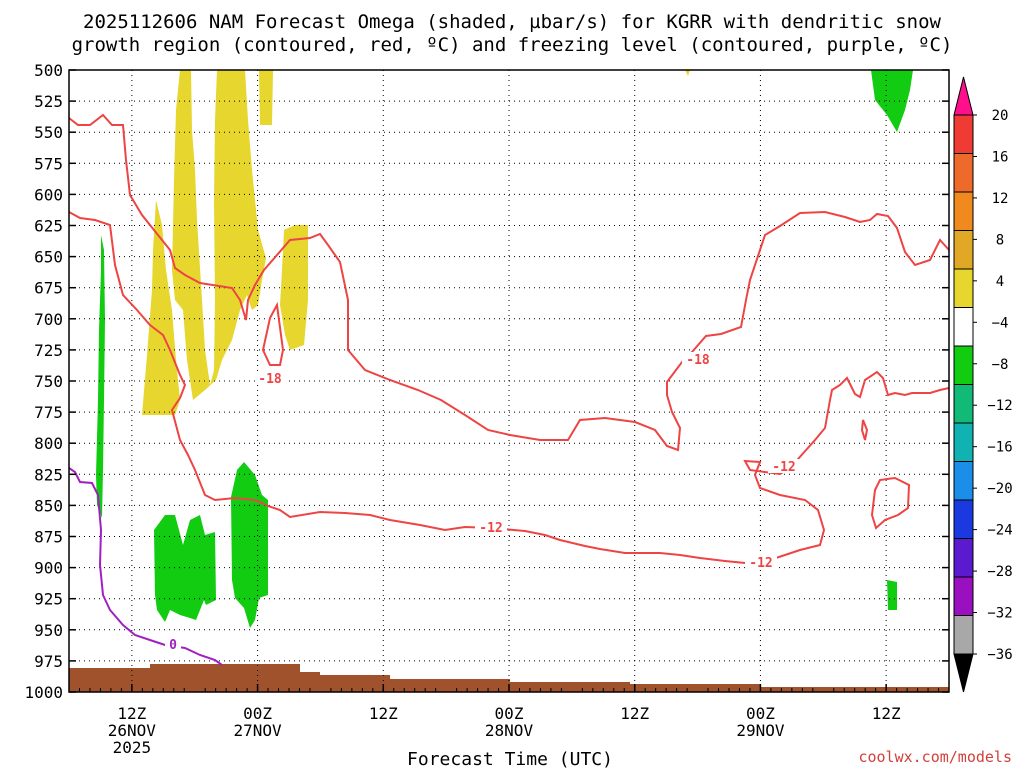 The width and height of the screenshot is (1024, 772). I want to click on colorbar-label: 8, so click(1000, 240).